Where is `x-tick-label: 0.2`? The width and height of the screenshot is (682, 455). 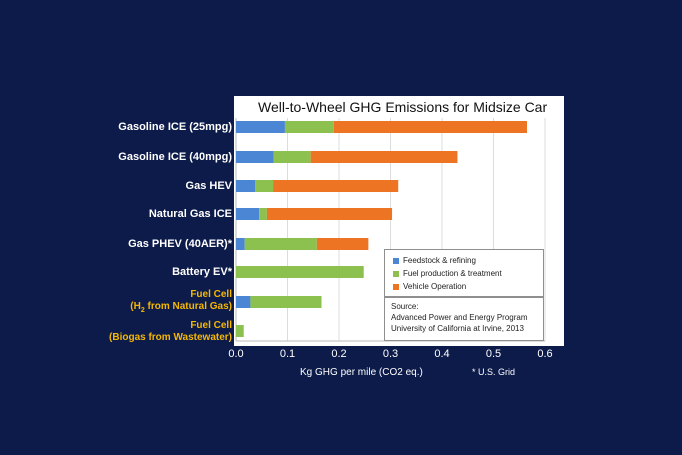
x-tick-label: 0.2 is located at coordinates (339, 354).